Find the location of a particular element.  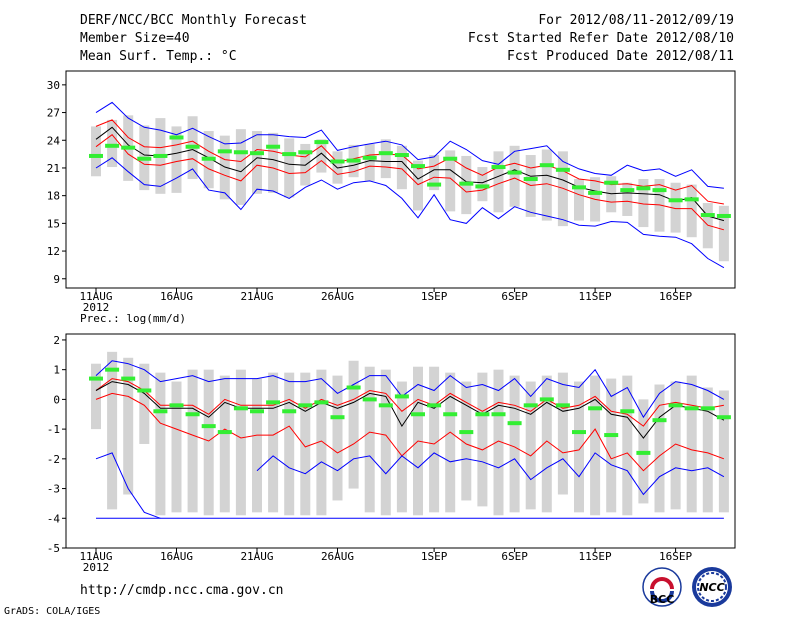

precipitation-ytick-label: 0 is located at coordinates (56, 399).